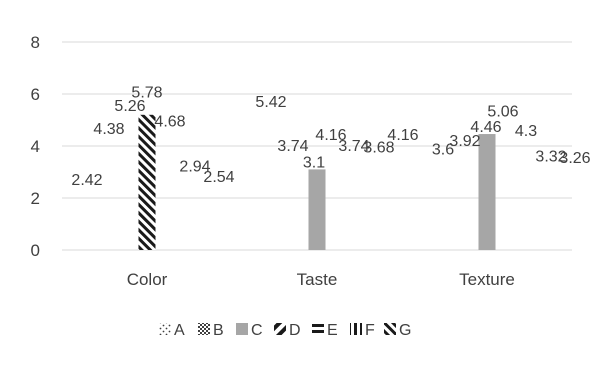 Image resolution: width=597 pixels, height=365 pixels. Describe the element at coordinates (35, 198) in the screenshot. I see `y-tick-label: 2` at that location.